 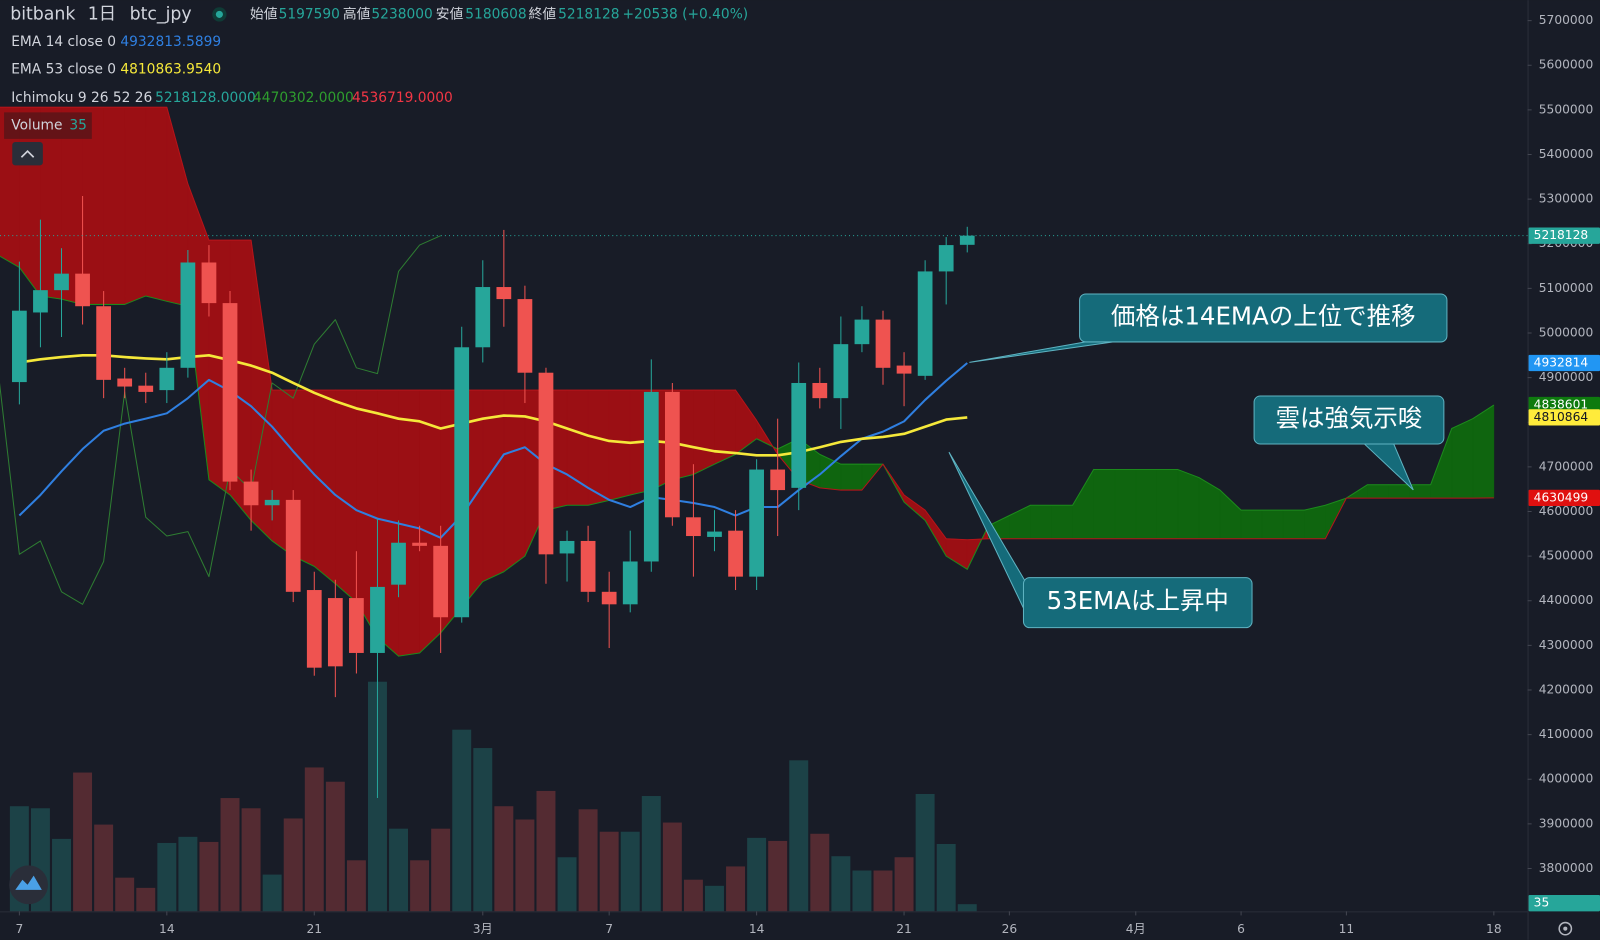 What do you see at coordinates (1241, 929) in the screenshot?
I see `x-tick-label: 6` at bounding box center [1241, 929].